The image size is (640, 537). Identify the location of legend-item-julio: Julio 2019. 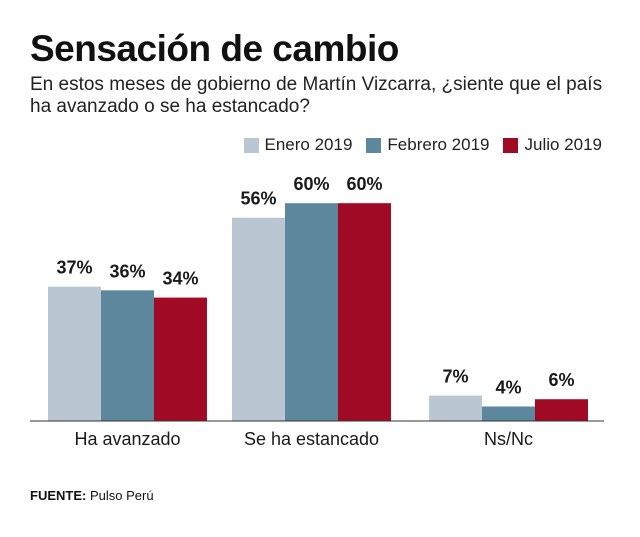
(552, 145).